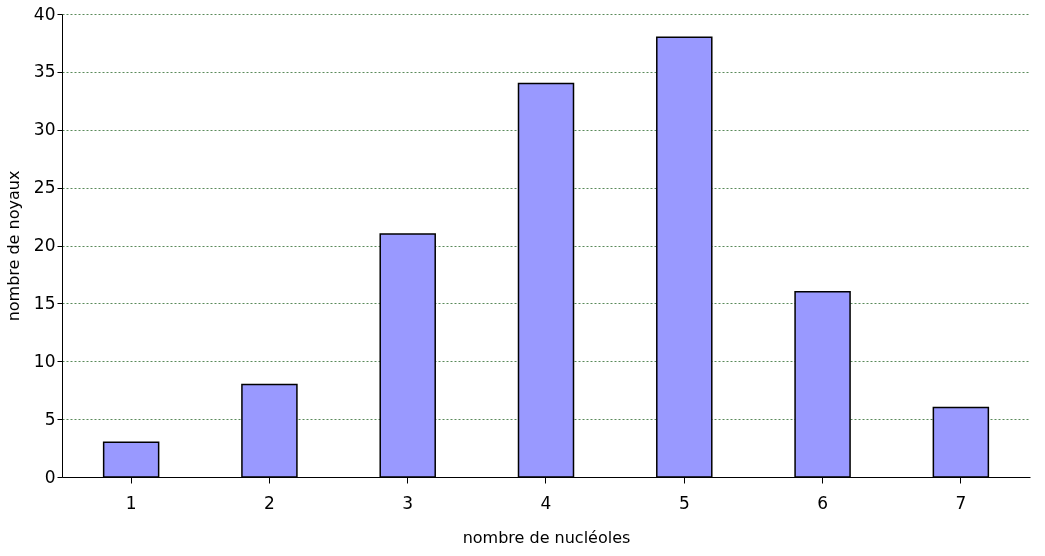 This screenshot has width=1045, height=556. Describe the element at coordinates (13, 246) in the screenshot. I see `y-axis-title: nombre de noyaux` at that location.